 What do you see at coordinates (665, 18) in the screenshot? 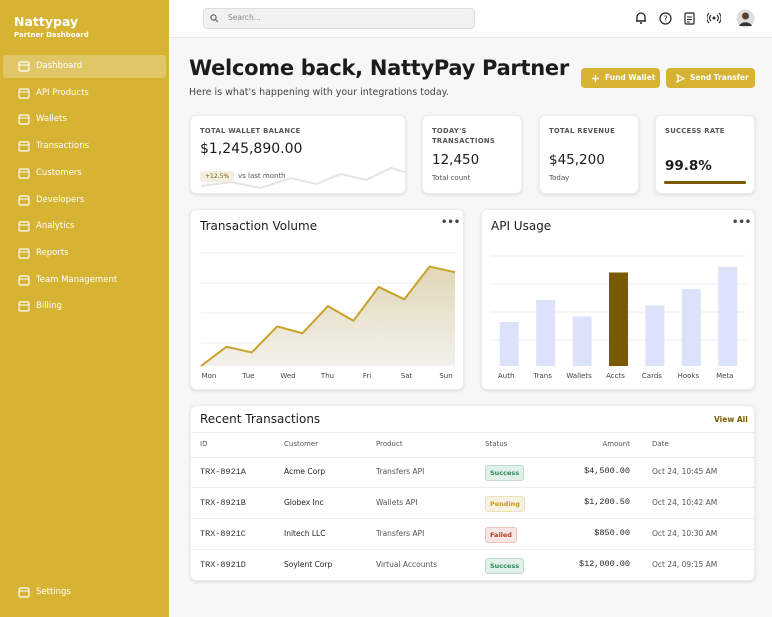
I see `help-icon: ?` at bounding box center [665, 18].